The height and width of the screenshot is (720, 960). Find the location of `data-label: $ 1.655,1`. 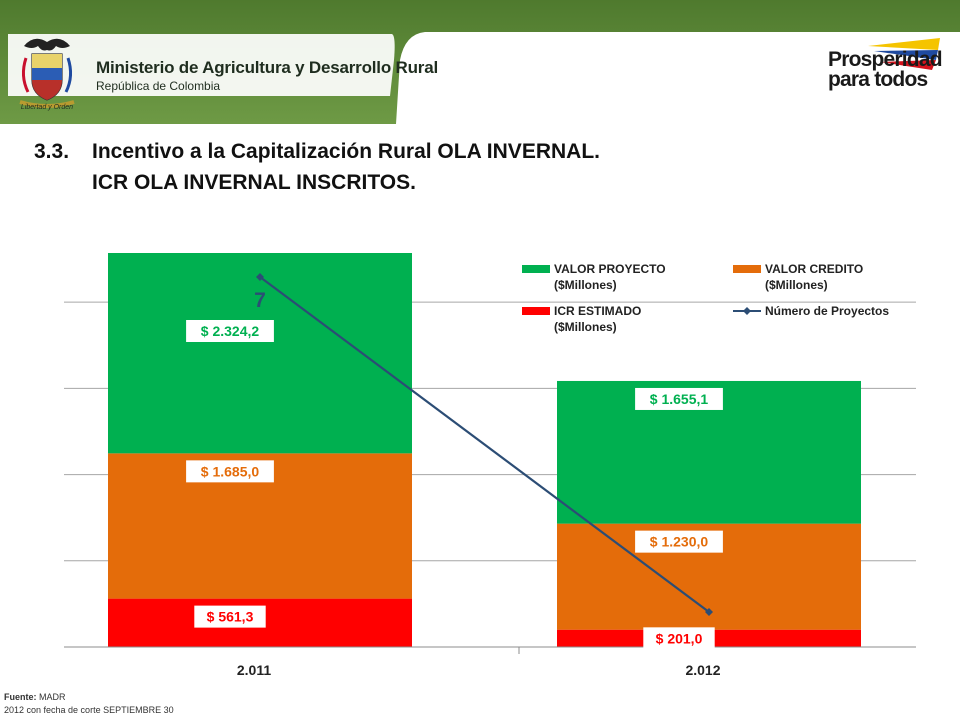

data-label: $ 1.655,1 is located at coordinates (679, 399).